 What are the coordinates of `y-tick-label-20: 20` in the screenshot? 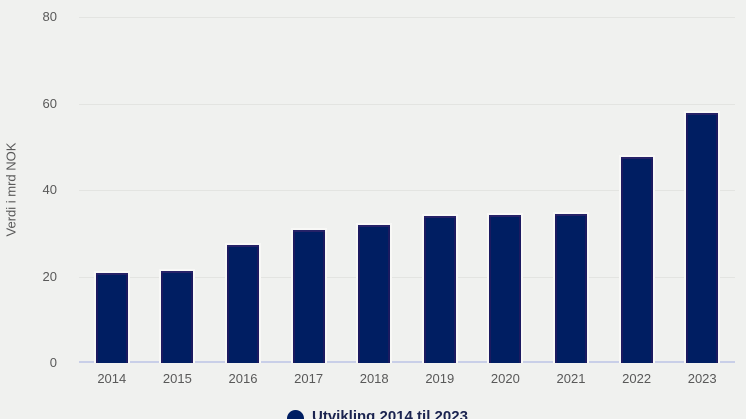 It's located at (49, 276).